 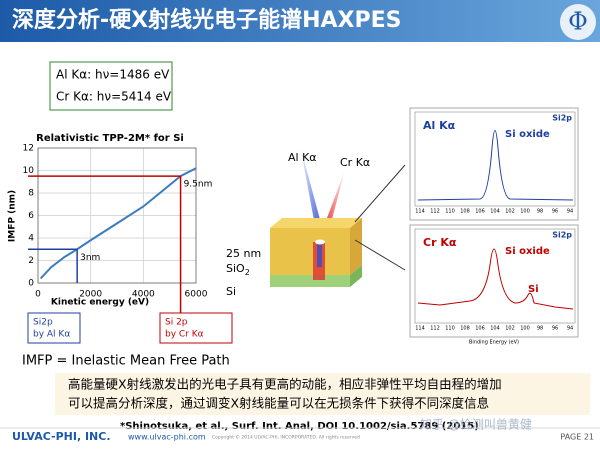 I want to click on note-box, so click(x=322, y=394).